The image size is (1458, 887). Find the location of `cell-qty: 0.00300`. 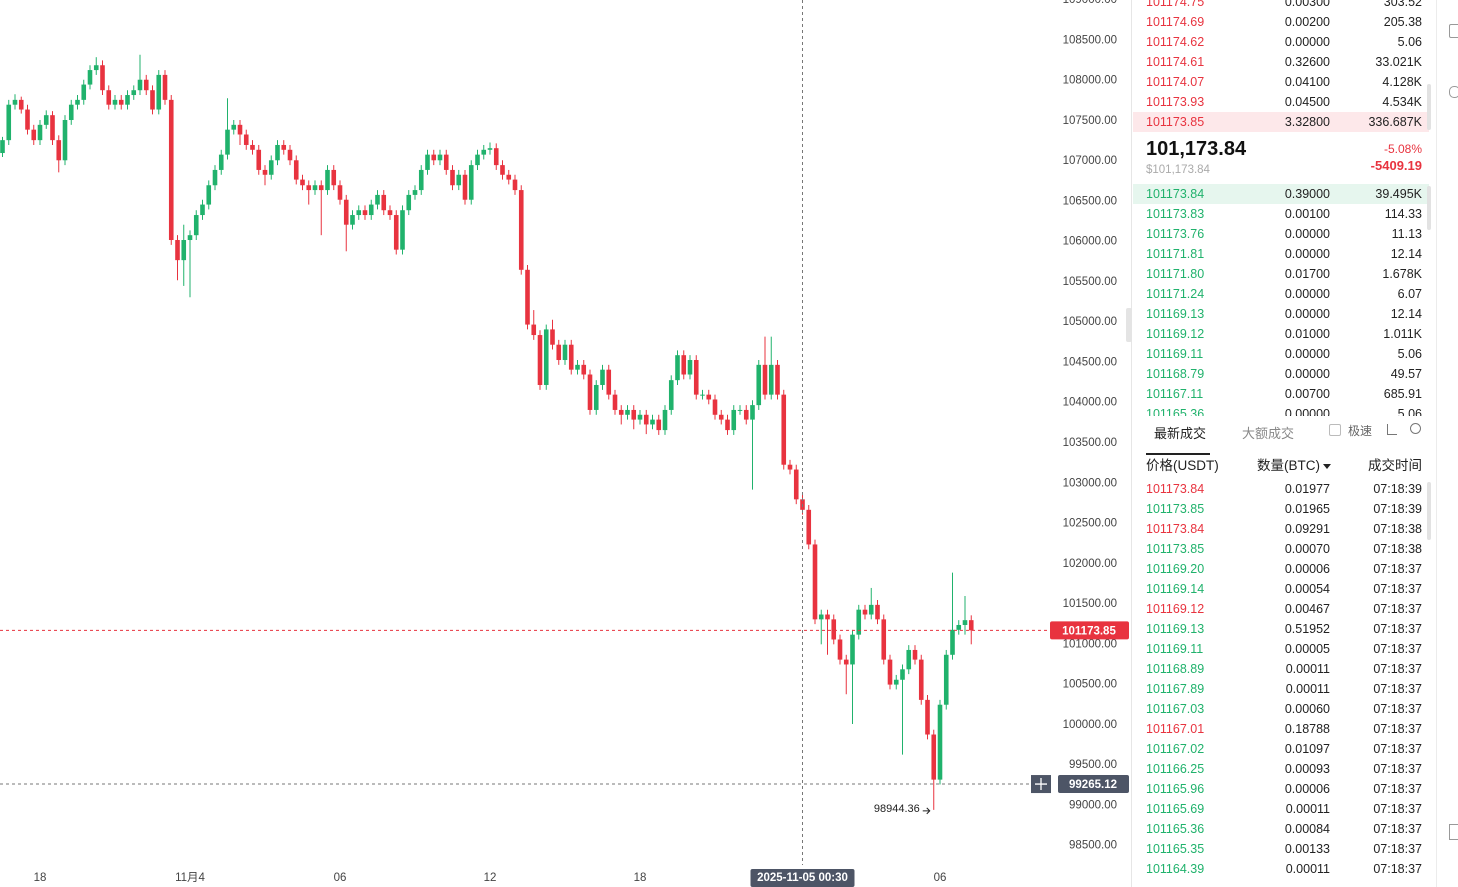

cell-qty: 0.00300 is located at coordinates (1307, 4).